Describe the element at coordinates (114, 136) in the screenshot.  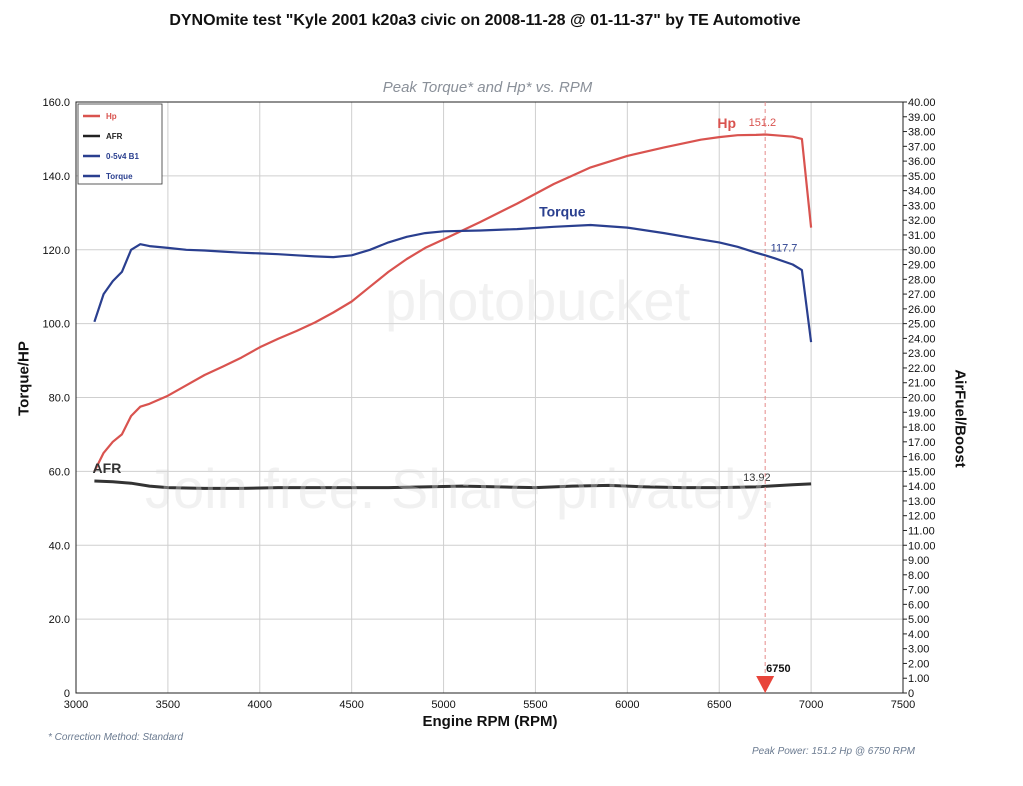
I see `legend-entry: AFR` at that location.